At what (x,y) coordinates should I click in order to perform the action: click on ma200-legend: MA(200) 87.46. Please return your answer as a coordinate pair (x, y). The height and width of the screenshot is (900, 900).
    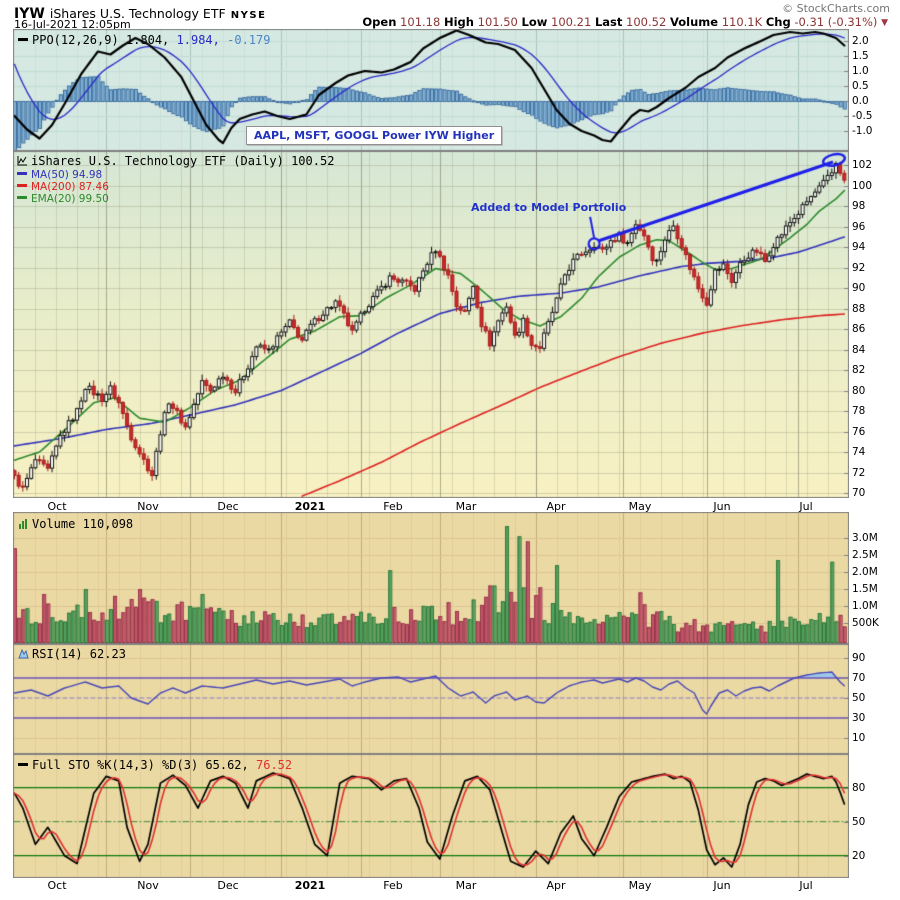
    Looking at the image, I should click on (63, 187).